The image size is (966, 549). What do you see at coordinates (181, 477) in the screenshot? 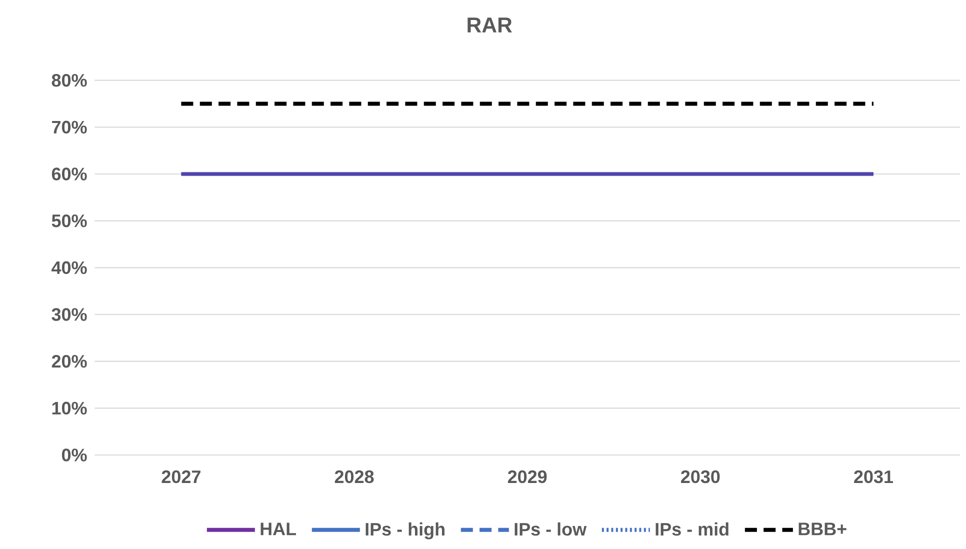
I see `x-tick-label: 2027` at bounding box center [181, 477].